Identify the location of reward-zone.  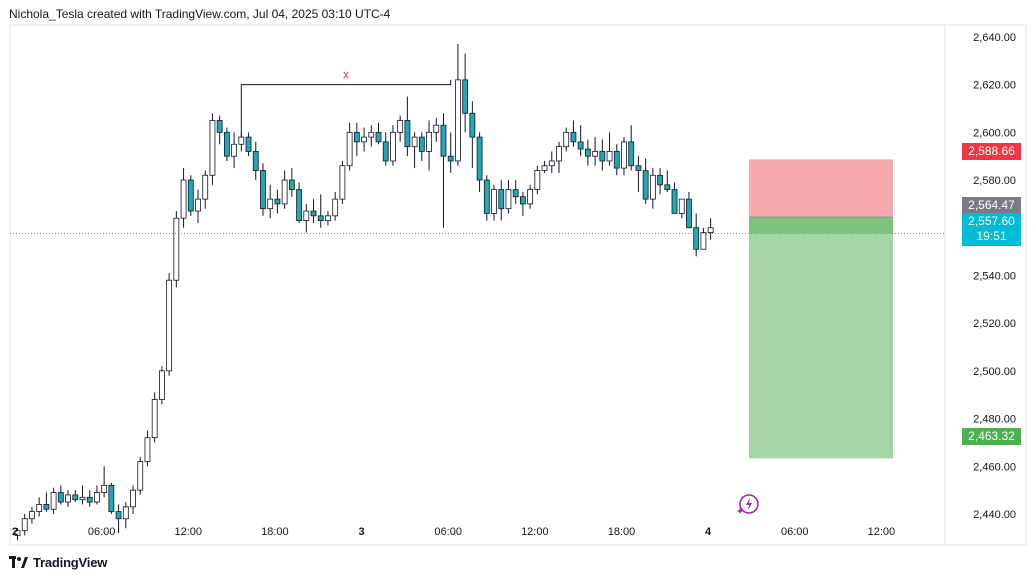
(821, 338).